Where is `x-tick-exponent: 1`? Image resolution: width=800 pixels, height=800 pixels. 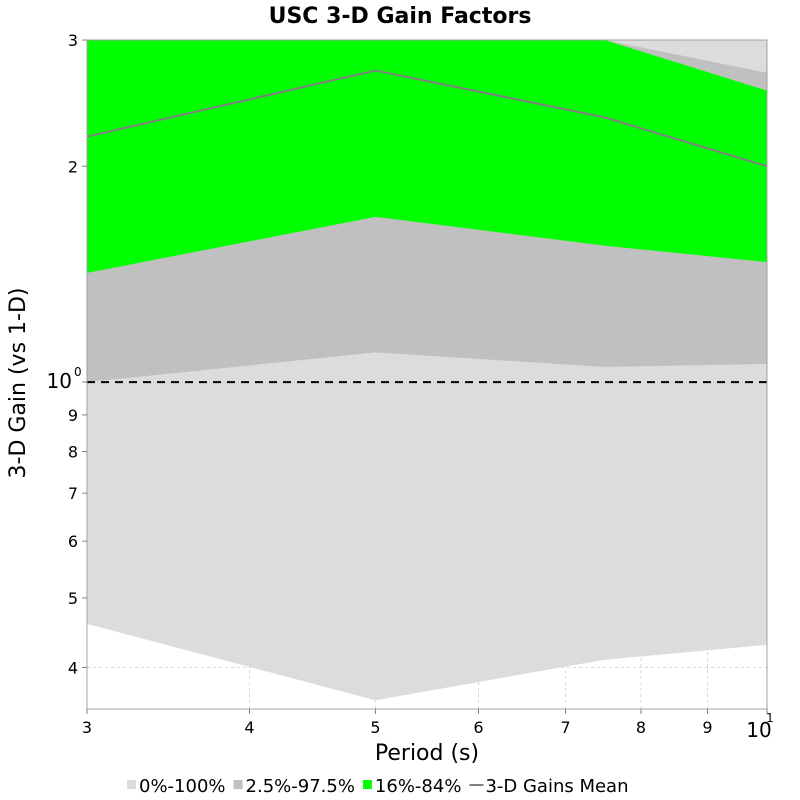
x-tick-exponent: 1 is located at coordinates (770, 718).